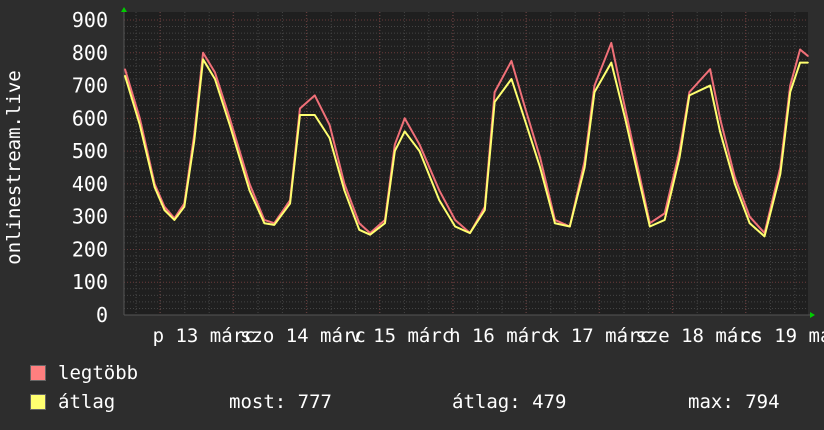  Describe the element at coordinates (509, 402) in the screenshot. I see `stat-avg: átlag: 479` at that location.